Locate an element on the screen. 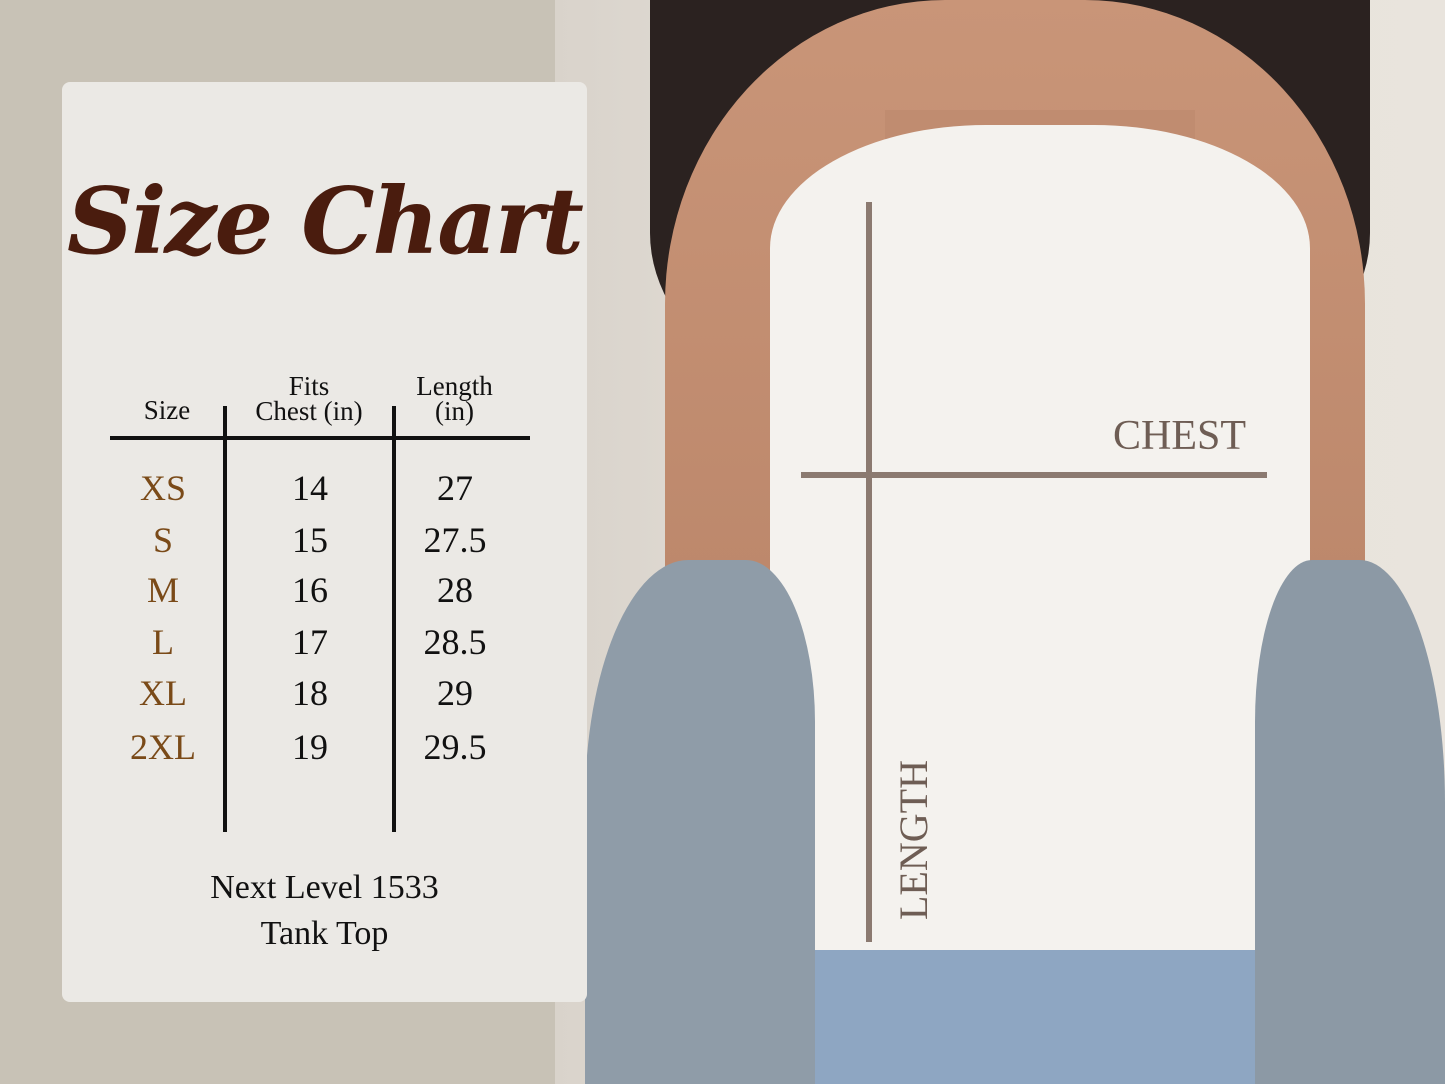 The height and width of the screenshot is (1084, 1445). product-line2: Tank Top is located at coordinates (324, 933).